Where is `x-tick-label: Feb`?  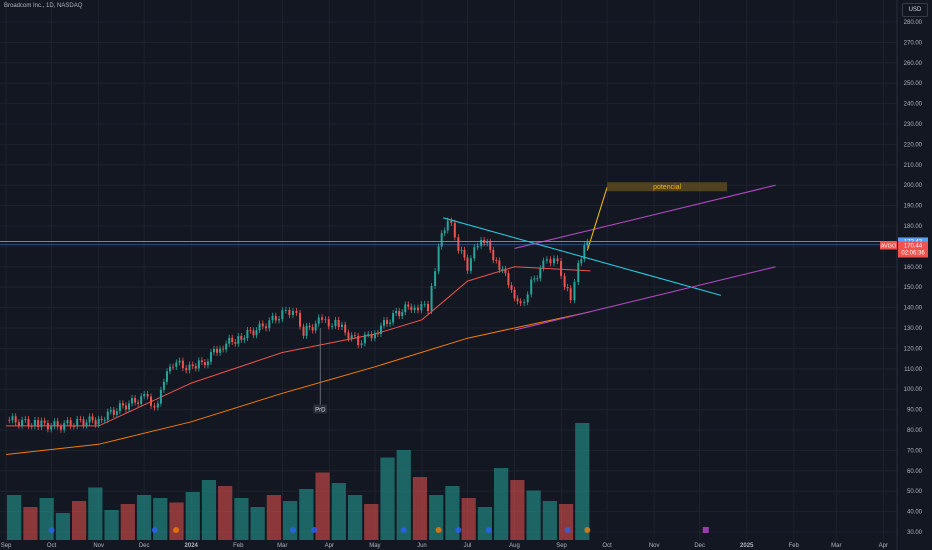
x-tick-label: Feb is located at coordinates (794, 546).